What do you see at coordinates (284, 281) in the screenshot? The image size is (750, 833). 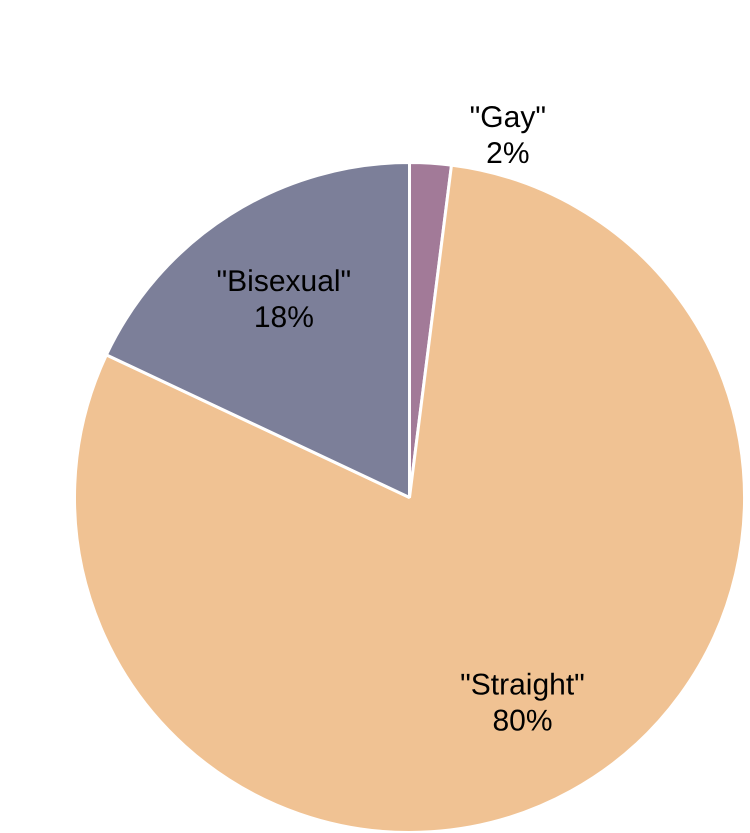 I see `slice-label: "Bisexual"` at bounding box center [284, 281].